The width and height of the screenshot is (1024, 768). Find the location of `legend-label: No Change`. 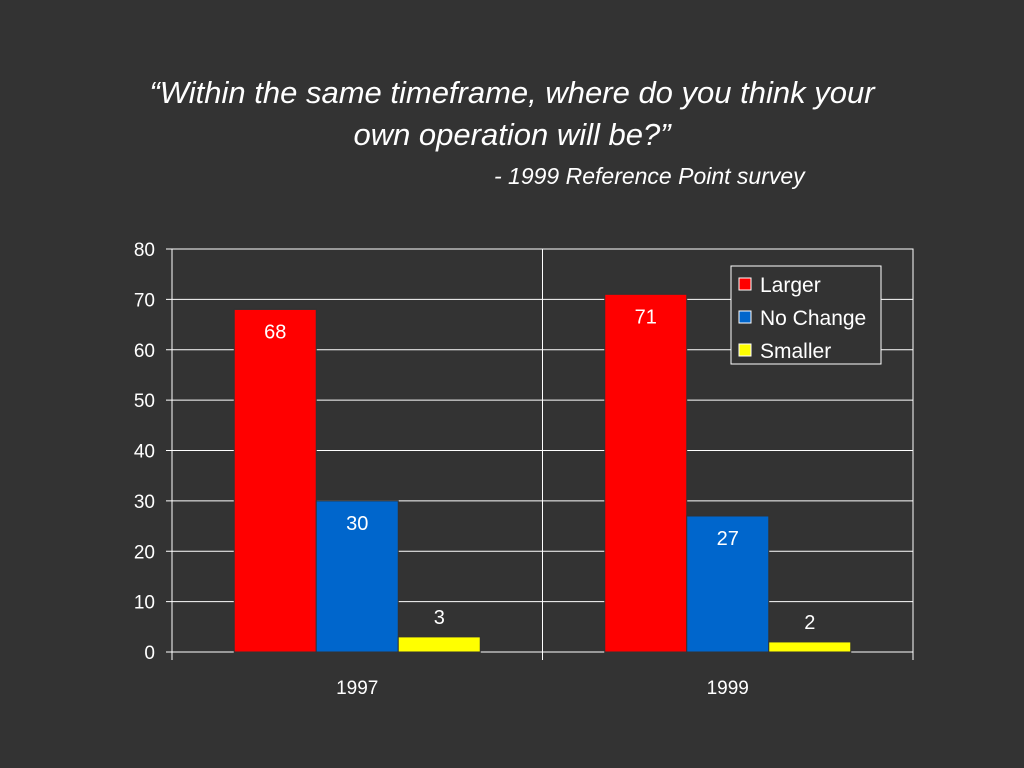

legend-label: No Change is located at coordinates (813, 318).